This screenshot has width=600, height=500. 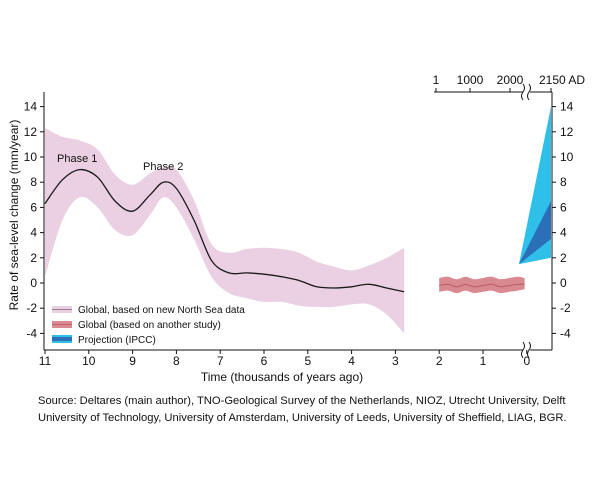 What do you see at coordinates (33, 207) in the screenshot?
I see `y-tick-label-left: 6` at bounding box center [33, 207].